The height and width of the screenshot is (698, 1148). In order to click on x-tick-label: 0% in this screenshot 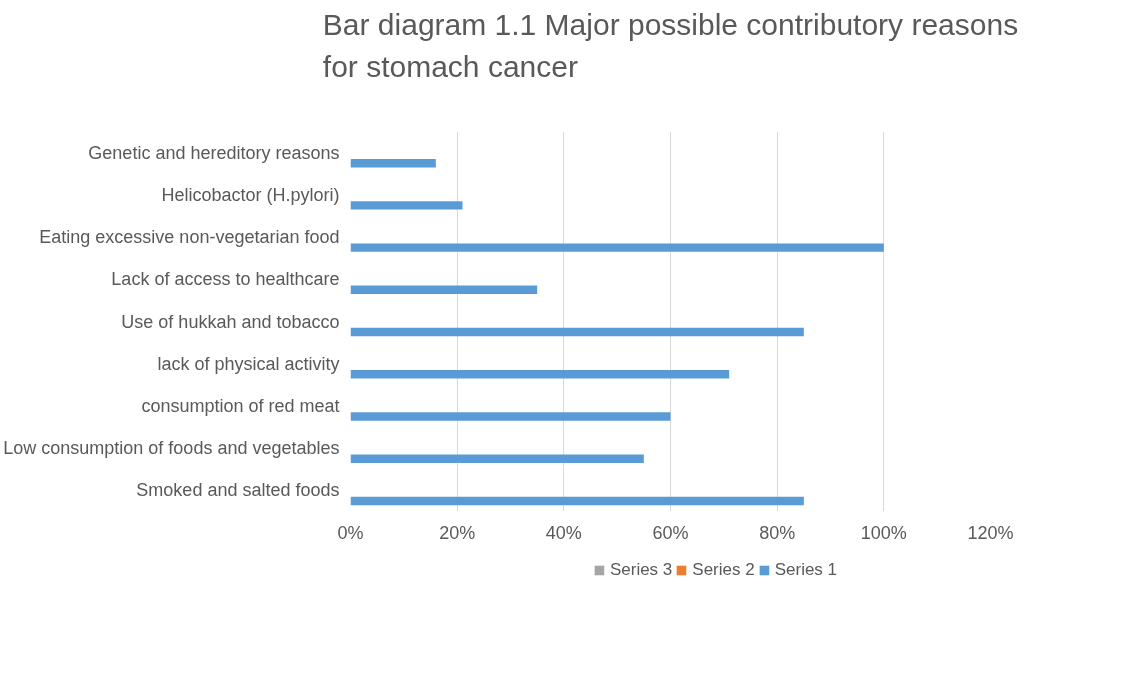, I will do `click(350, 532)`.